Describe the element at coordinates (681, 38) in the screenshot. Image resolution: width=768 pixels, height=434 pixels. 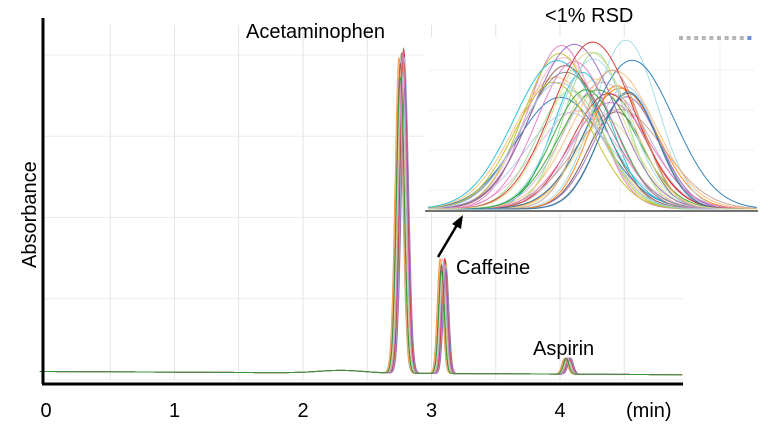
I see `camera-icon` at that location.